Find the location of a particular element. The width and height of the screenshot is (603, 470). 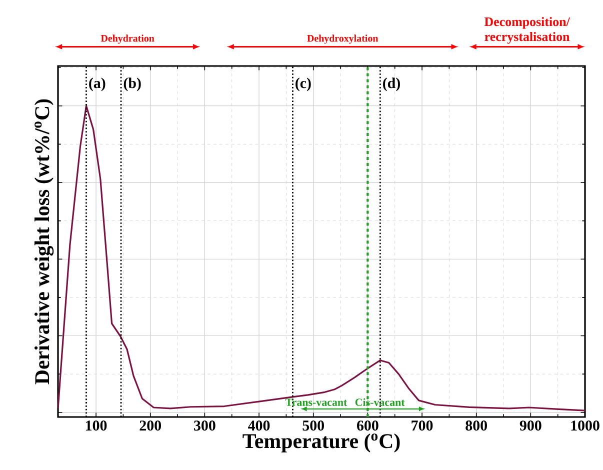

text: Decomposition/ recrystalisation is located at coordinates (527, 30).